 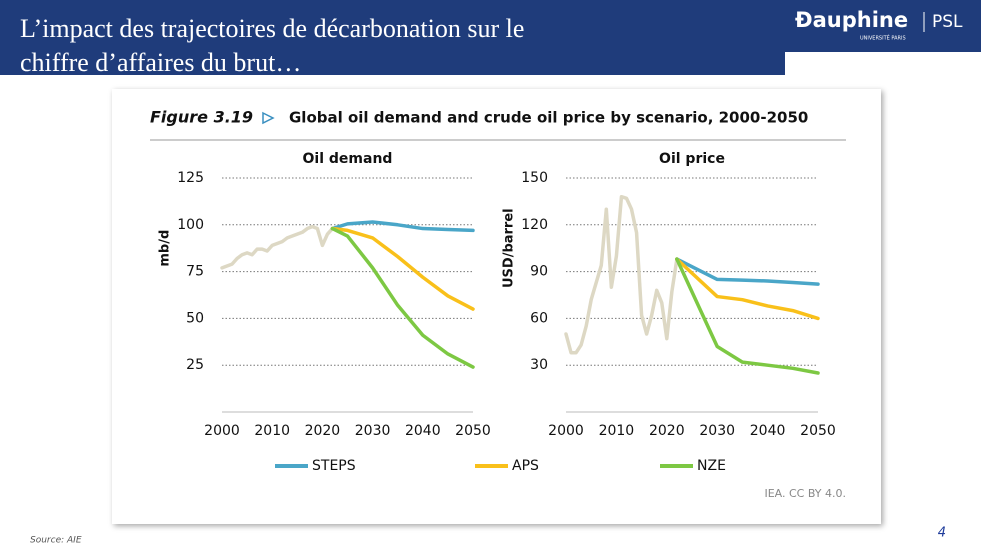 I want to click on source: Source: AIE, so click(x=56, y=541).